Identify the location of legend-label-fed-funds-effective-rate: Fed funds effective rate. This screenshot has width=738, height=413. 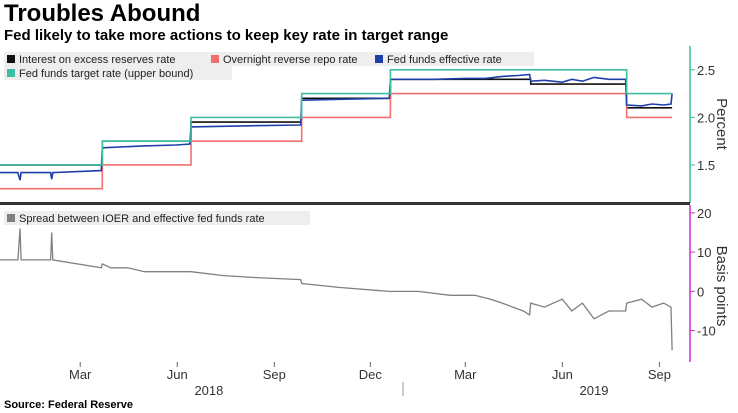
(444, 60).